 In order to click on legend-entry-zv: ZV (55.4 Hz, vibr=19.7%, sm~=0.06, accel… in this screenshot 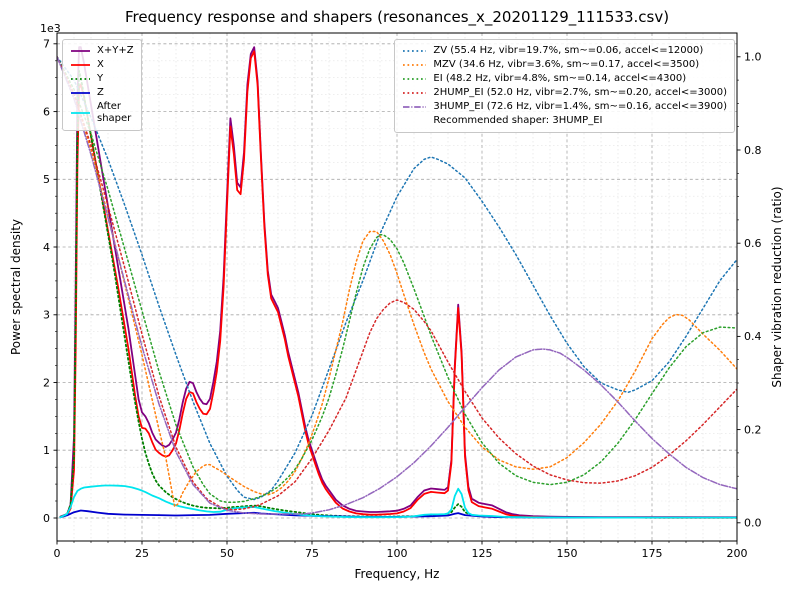, I will do `click(564, 51)`.